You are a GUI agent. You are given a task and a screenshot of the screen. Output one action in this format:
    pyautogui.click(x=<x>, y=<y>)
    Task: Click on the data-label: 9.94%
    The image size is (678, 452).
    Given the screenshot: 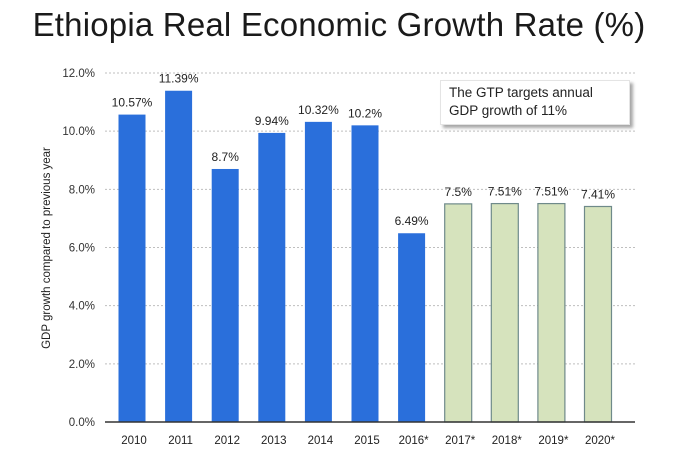 What is the action you would take?
    pyautogui.click(x=272, y=121)
    